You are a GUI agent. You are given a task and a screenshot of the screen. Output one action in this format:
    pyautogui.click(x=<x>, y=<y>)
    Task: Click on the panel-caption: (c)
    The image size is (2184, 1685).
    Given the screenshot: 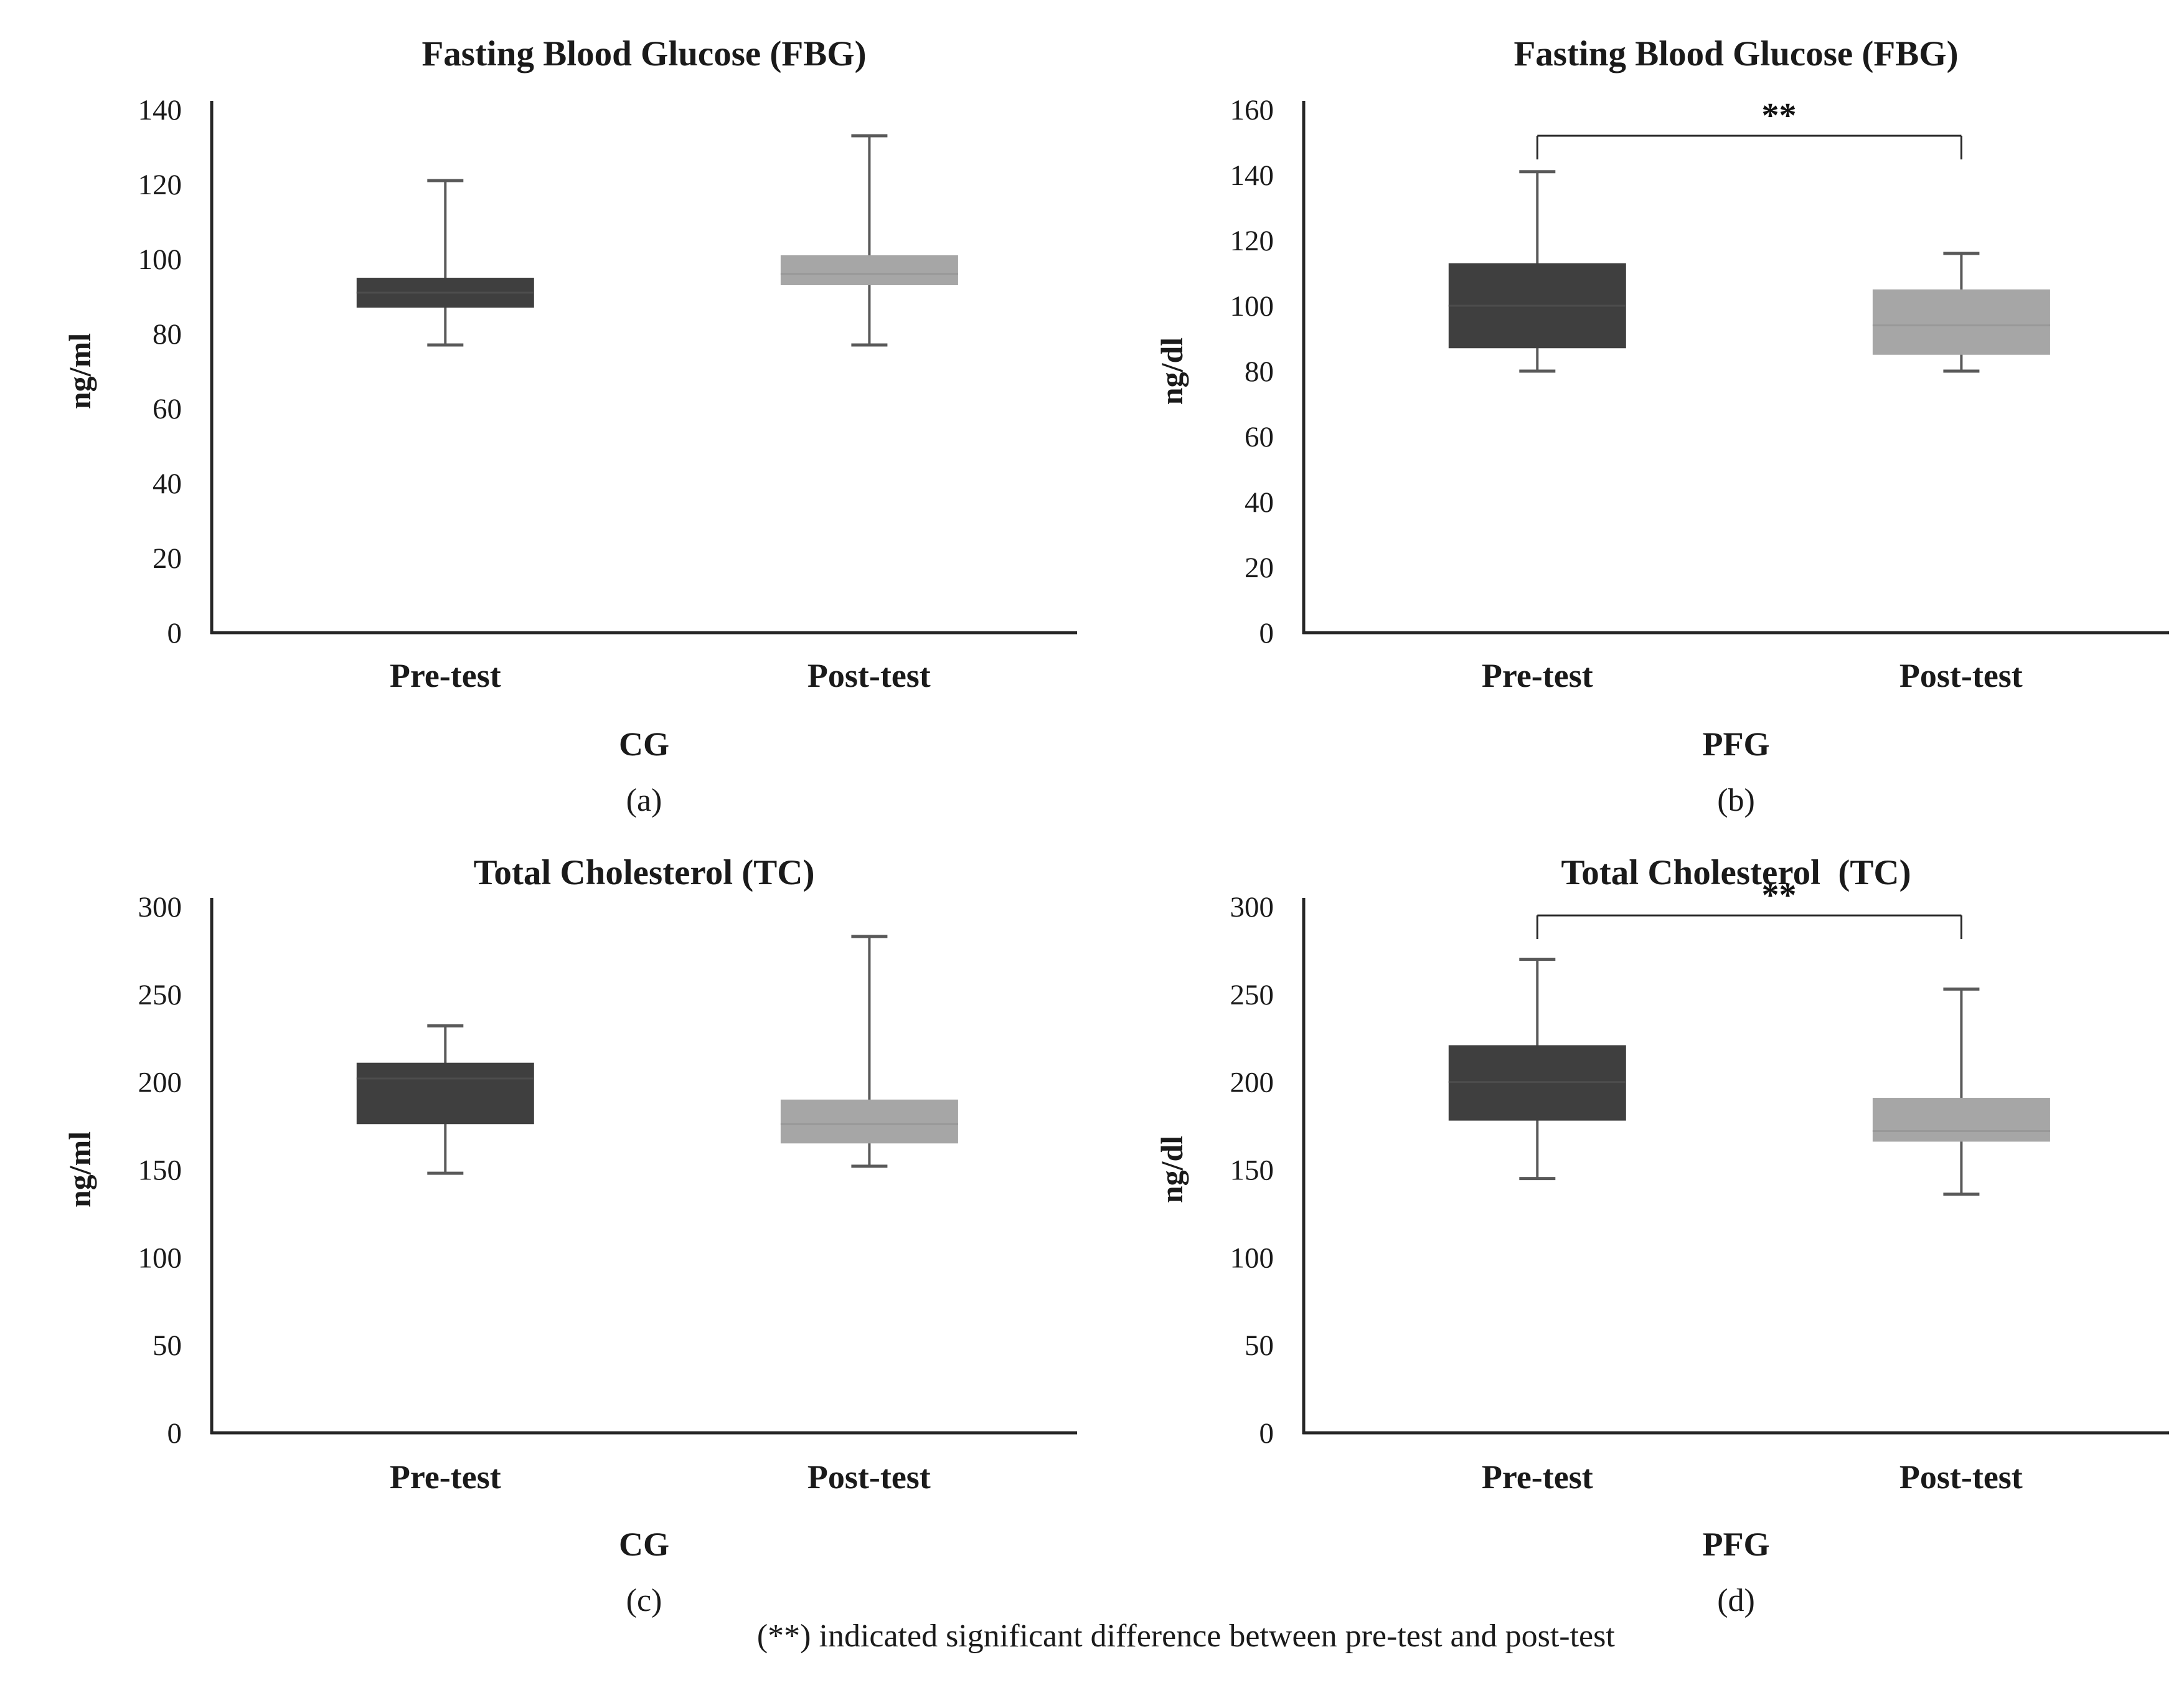 What is the action you would take?
    pyautogui.click(x=644, y=1600)
    